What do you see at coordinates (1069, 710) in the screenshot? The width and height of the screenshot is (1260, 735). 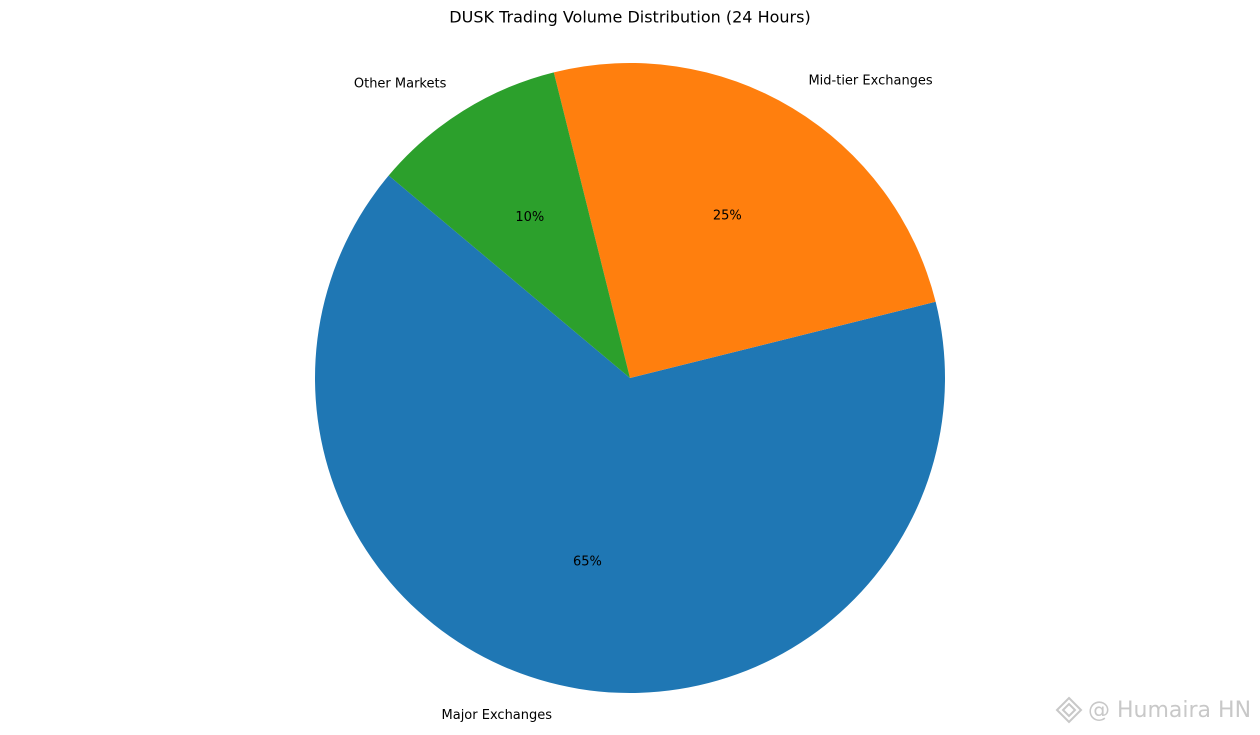 I see `watermark-icon` at bounding box center [1069, 710].